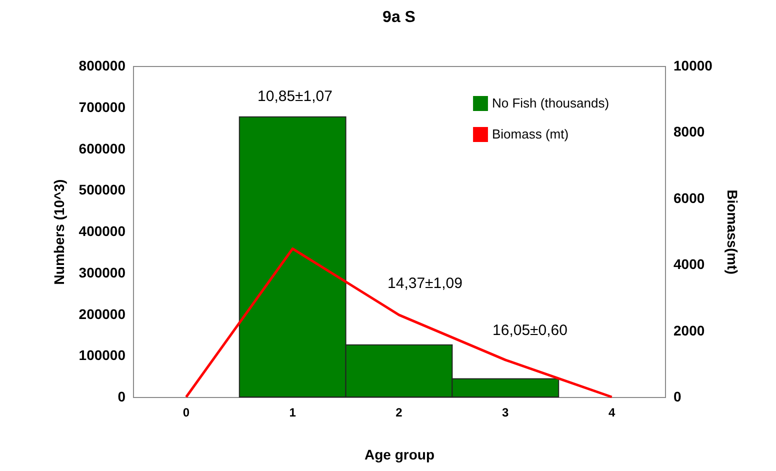 This screenshot has width=776, height=471. I want to click on x-tick-label: 4, so click(612, 413).